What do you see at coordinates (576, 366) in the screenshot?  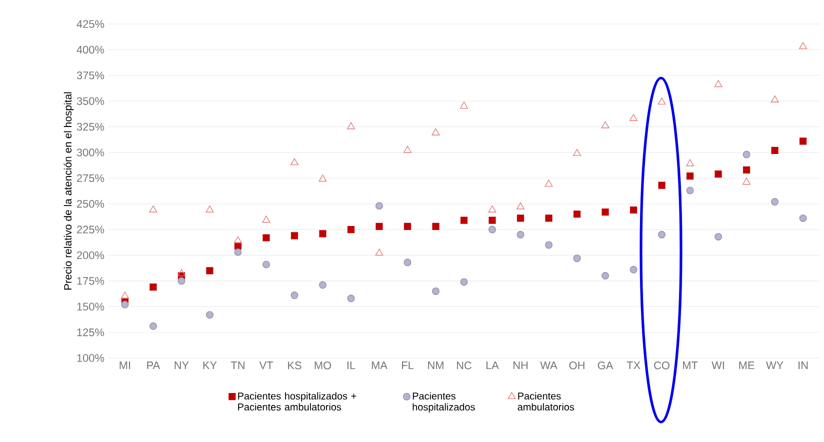 I see `x-tick-label: OH` at bounding box center [576, 366].